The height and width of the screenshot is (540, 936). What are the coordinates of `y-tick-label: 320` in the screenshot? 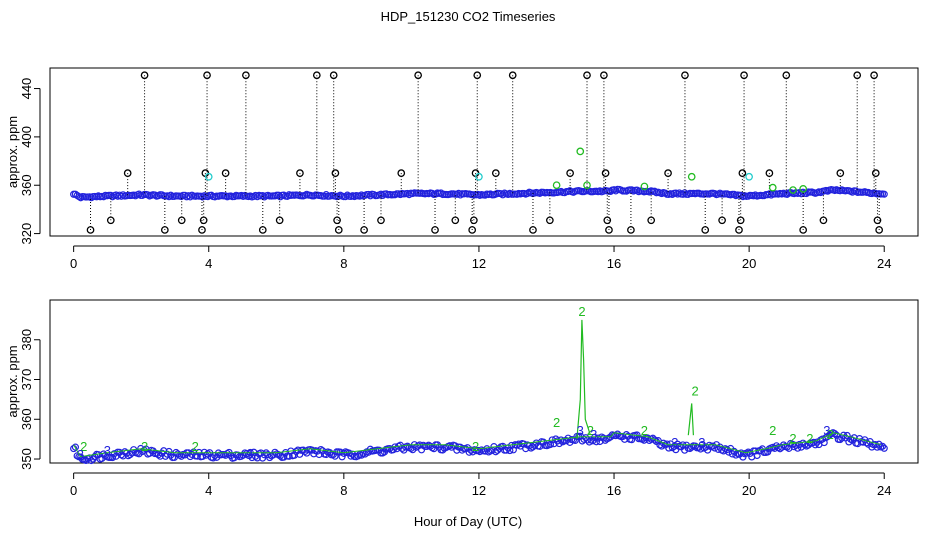 It's located at (26, 234).